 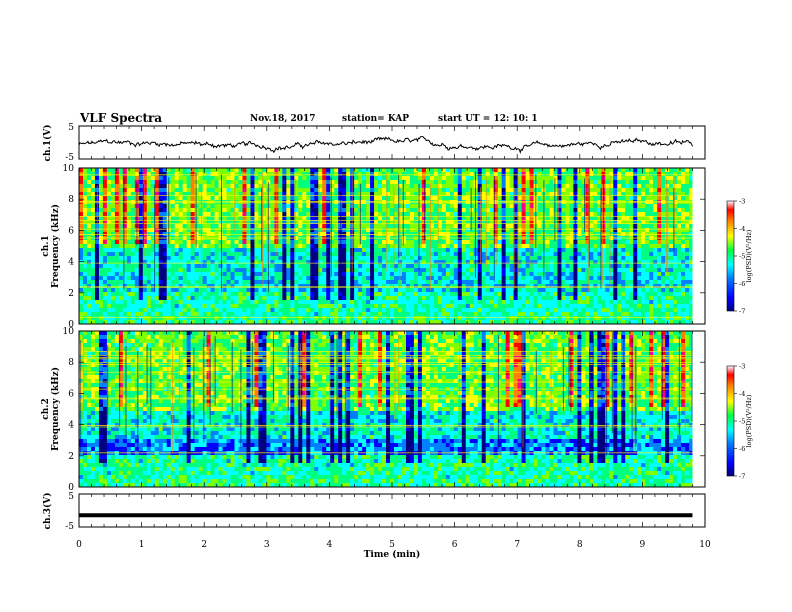 I want to click on ch1-ytick-bottom: -5, so click(x=69, y=158).